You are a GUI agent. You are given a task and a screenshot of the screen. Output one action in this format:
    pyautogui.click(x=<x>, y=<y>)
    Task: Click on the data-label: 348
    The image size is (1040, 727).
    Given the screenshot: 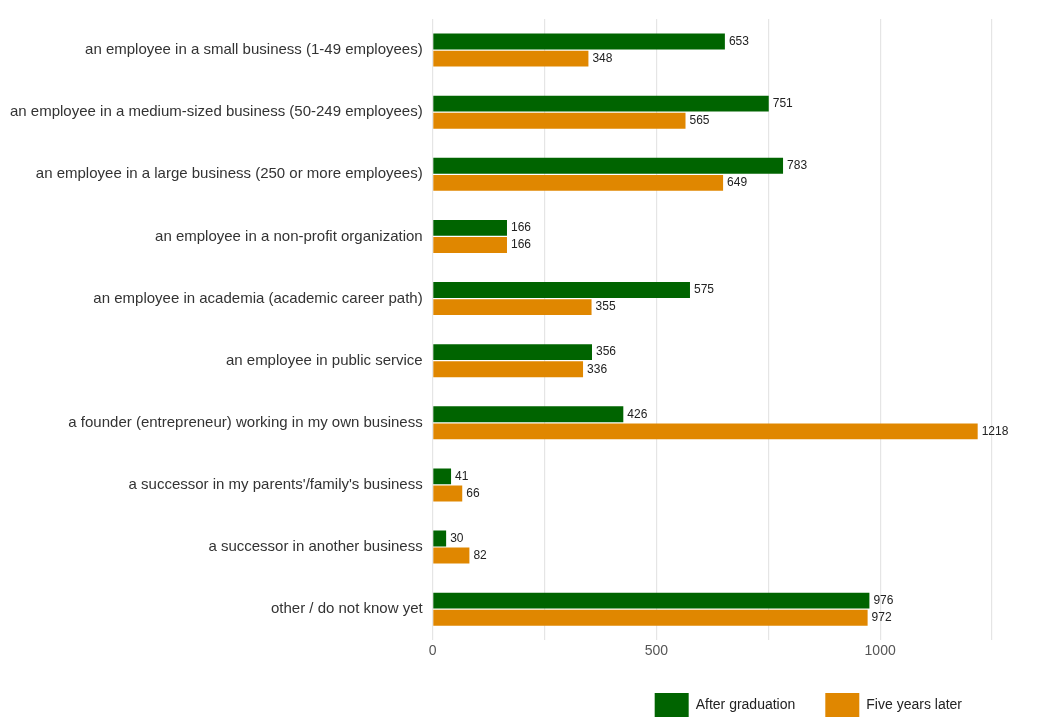 What is the action you would take?
    pyautogui.click(x=602, y=57)
    